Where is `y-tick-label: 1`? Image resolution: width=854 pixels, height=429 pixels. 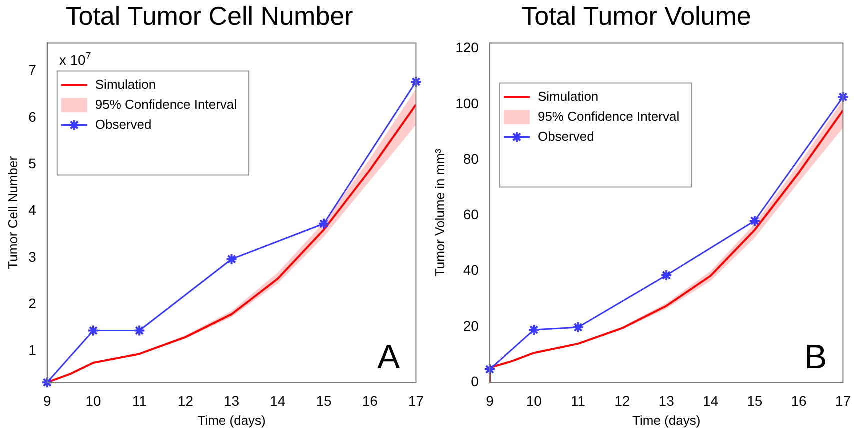 y-tick-label: 1 is located at coordinates (32, 350).